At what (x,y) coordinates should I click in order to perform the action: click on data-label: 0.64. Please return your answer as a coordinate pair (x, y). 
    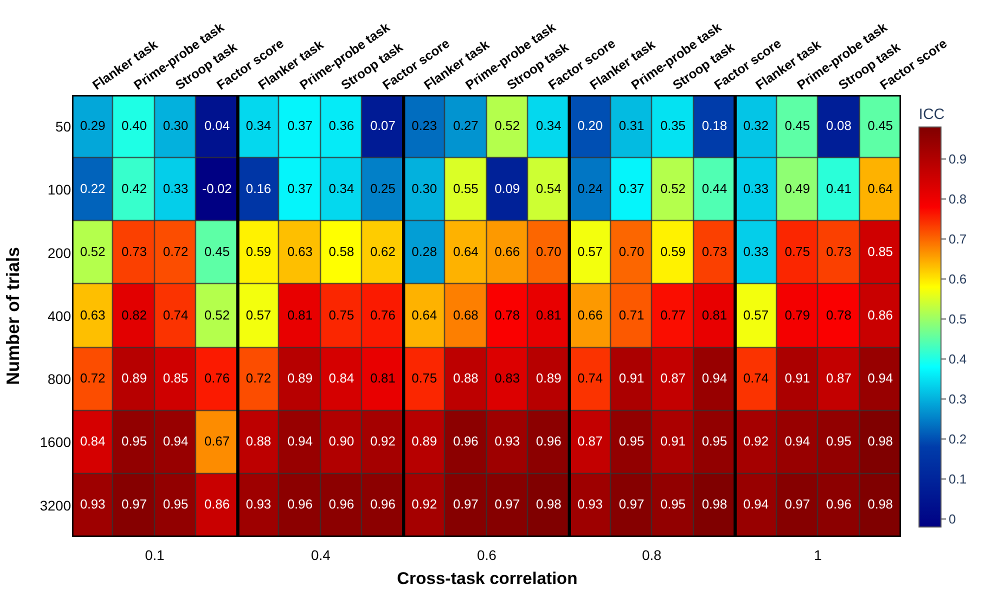
    Looking at the image, I should click on (465, 252).